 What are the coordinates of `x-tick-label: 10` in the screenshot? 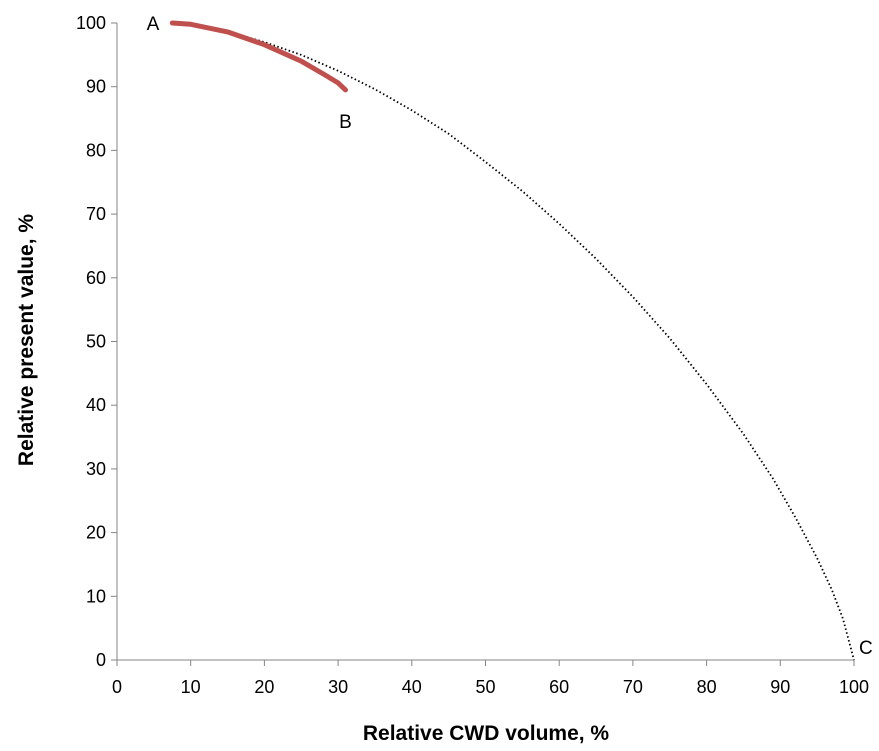 It's located at (191, 687).